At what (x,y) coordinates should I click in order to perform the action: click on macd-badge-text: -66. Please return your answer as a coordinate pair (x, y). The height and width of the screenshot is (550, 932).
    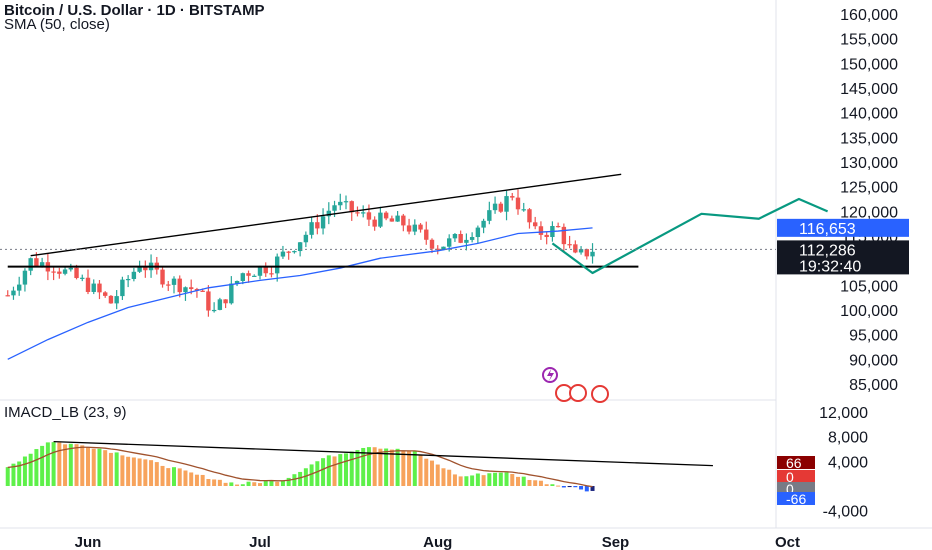
    Looking at the image, I should click on (796, 499).